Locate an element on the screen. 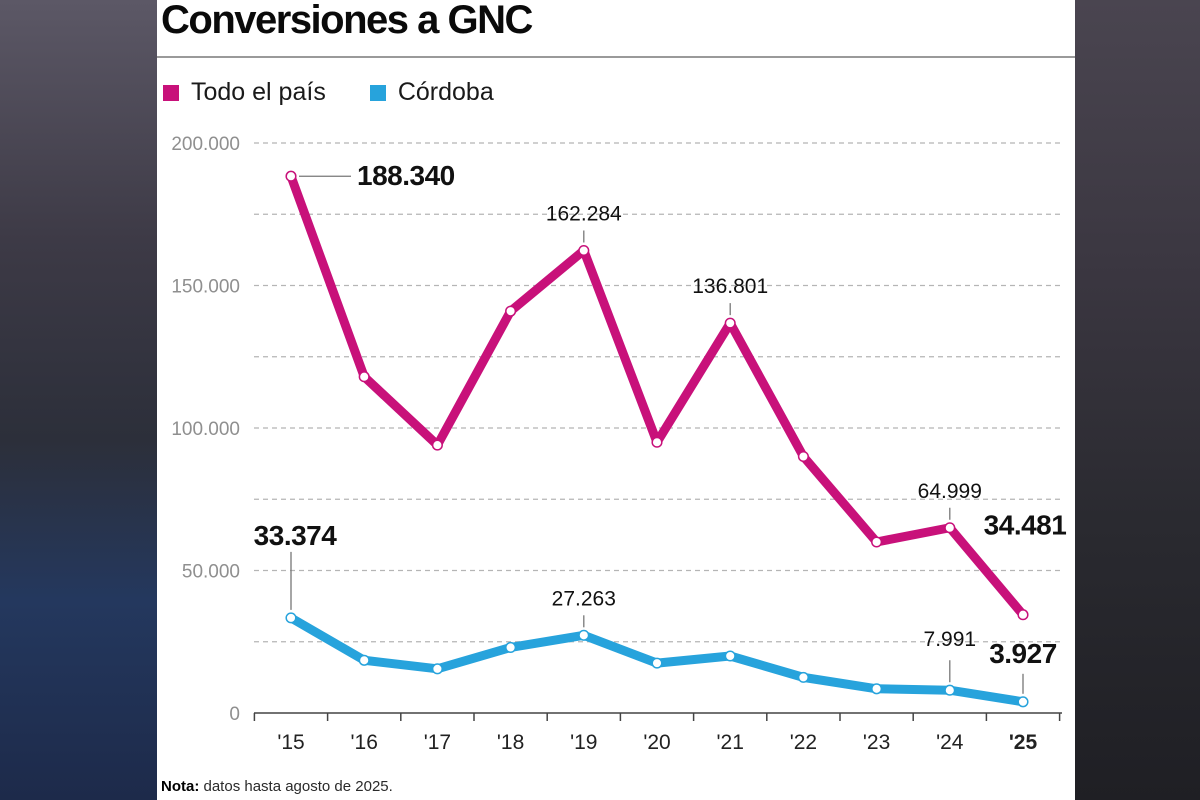 The image size is (1200, 800). y-tick-label: 150.000 is located at coordinates (205, 287).